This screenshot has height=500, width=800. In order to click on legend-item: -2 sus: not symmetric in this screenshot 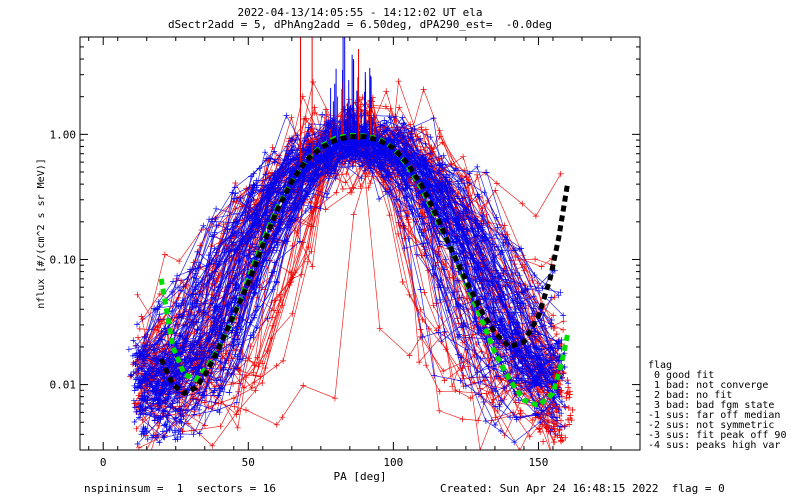, I will do `click(711, 425)`.